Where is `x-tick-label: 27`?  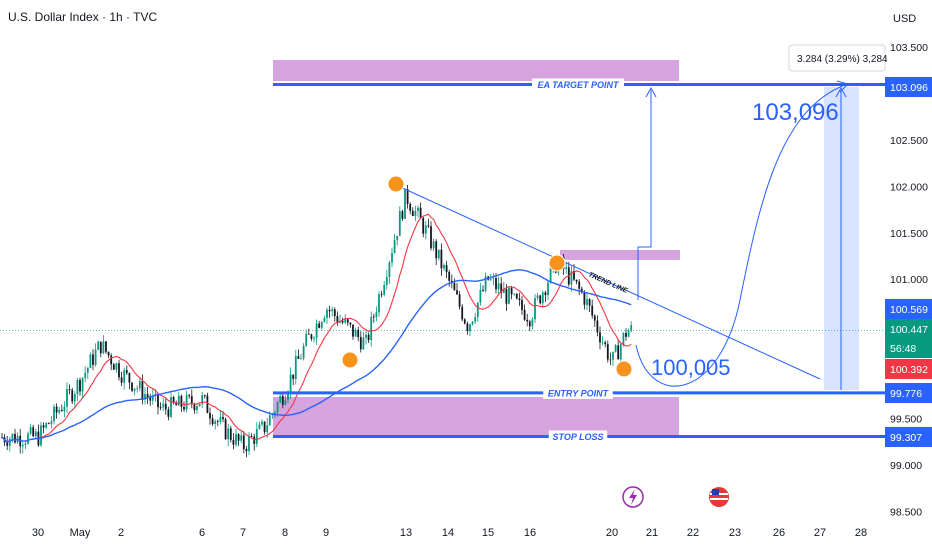 x-tick-label: 27 is located at coordinates (820, 533).